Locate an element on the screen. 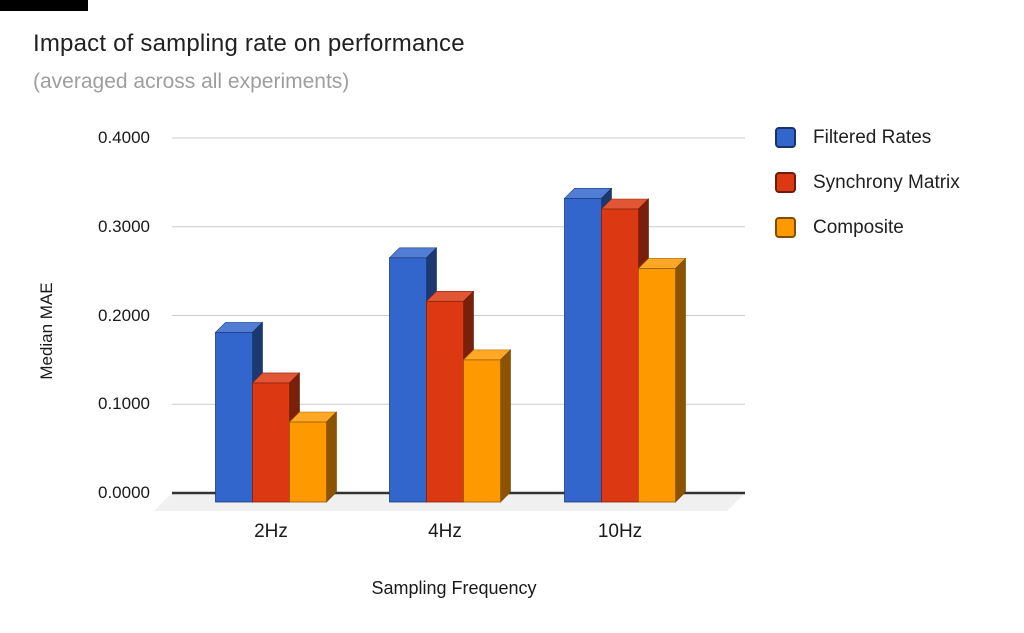 The image size is (1024, 633). x-category-label-2hz: 2Hz is located at coordinates (271, 531).